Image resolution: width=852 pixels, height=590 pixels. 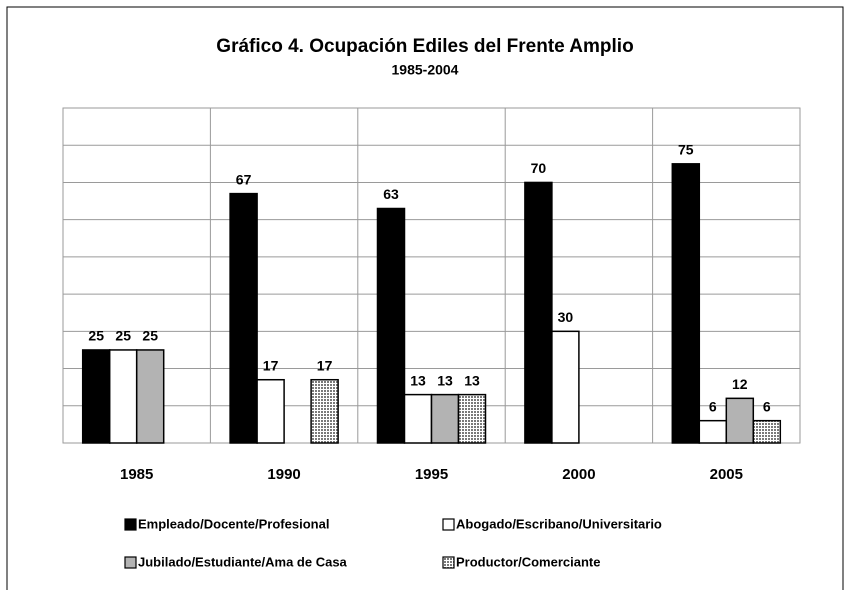 I want to click on legend-label: Abogado/Escribano/Universitario, so click(x=559, y=523).